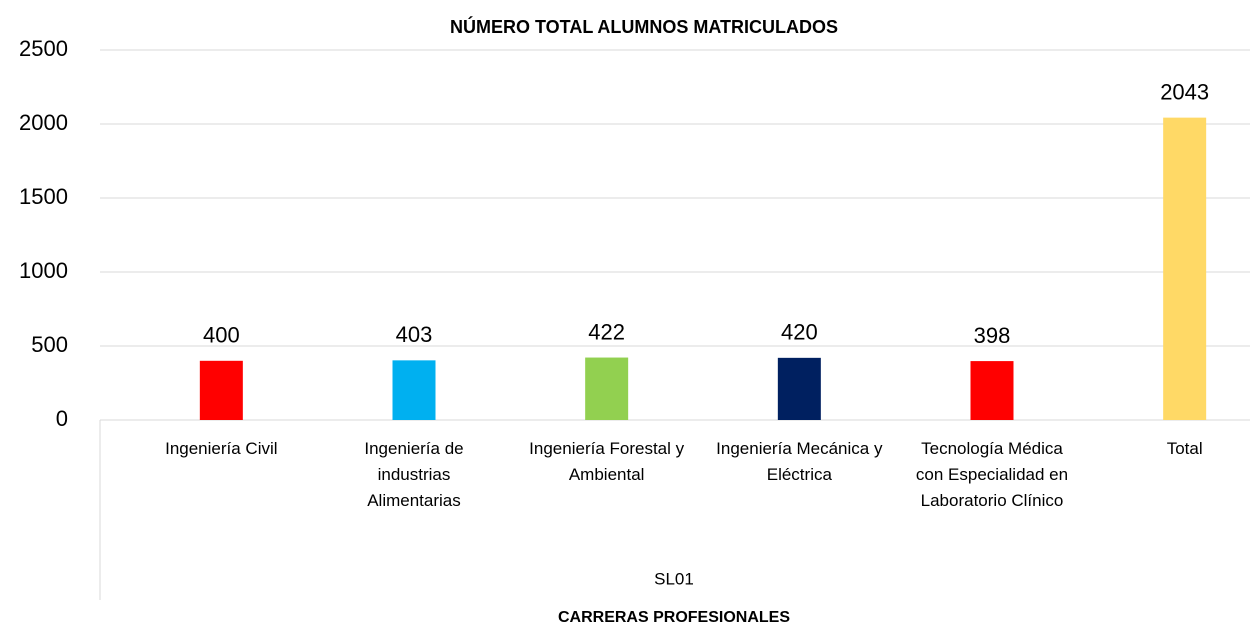  Describe the element at coordinates (221, 335) in the screenshot. I see `data-label: 400` at that location.